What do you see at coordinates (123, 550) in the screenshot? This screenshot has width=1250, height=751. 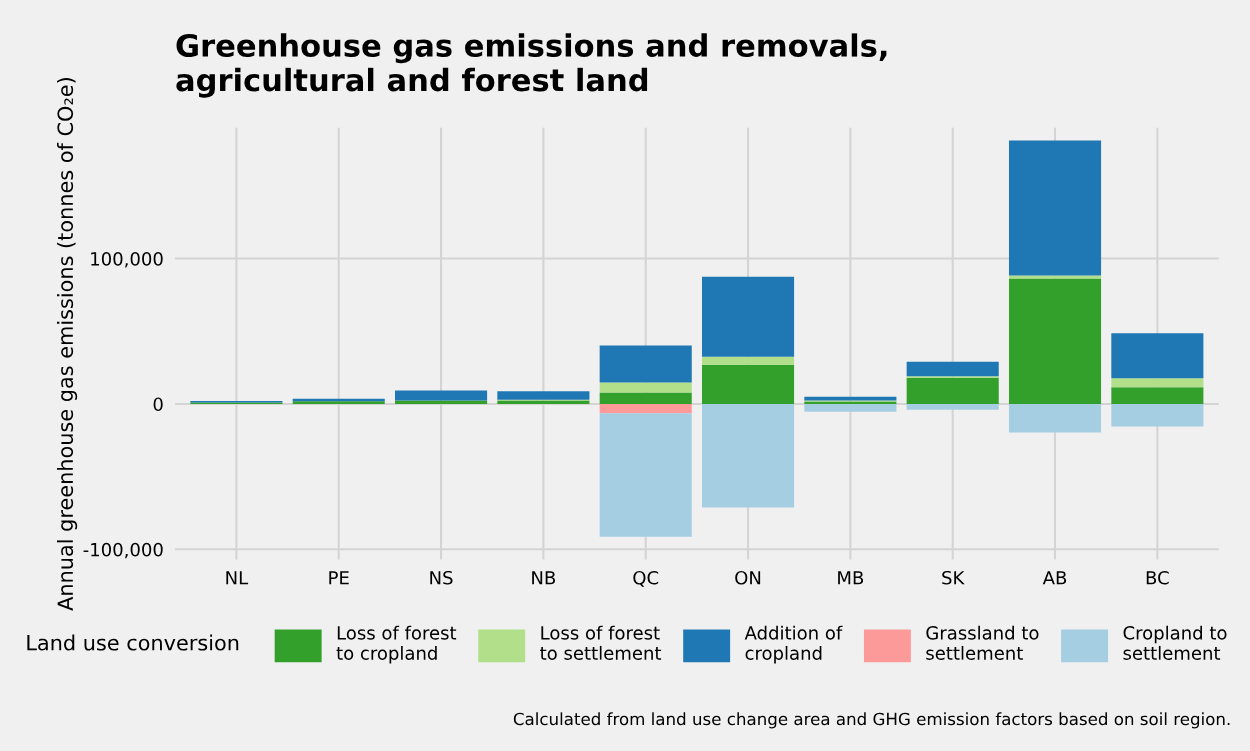 I see `y-tick-label: -100,000` at bounding box center [123, 550].